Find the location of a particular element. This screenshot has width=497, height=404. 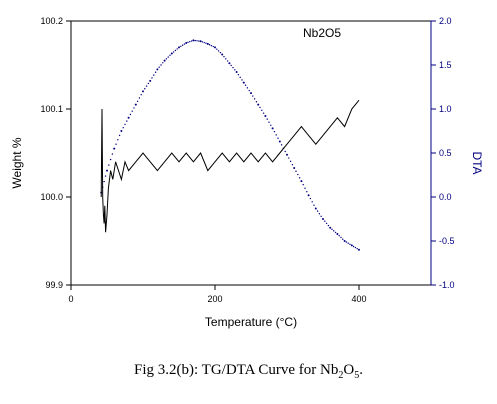

figure-caption: Fig 3.2(b): TG/DTA Curve for Nb2O5. is located at coordinates (248, 371).